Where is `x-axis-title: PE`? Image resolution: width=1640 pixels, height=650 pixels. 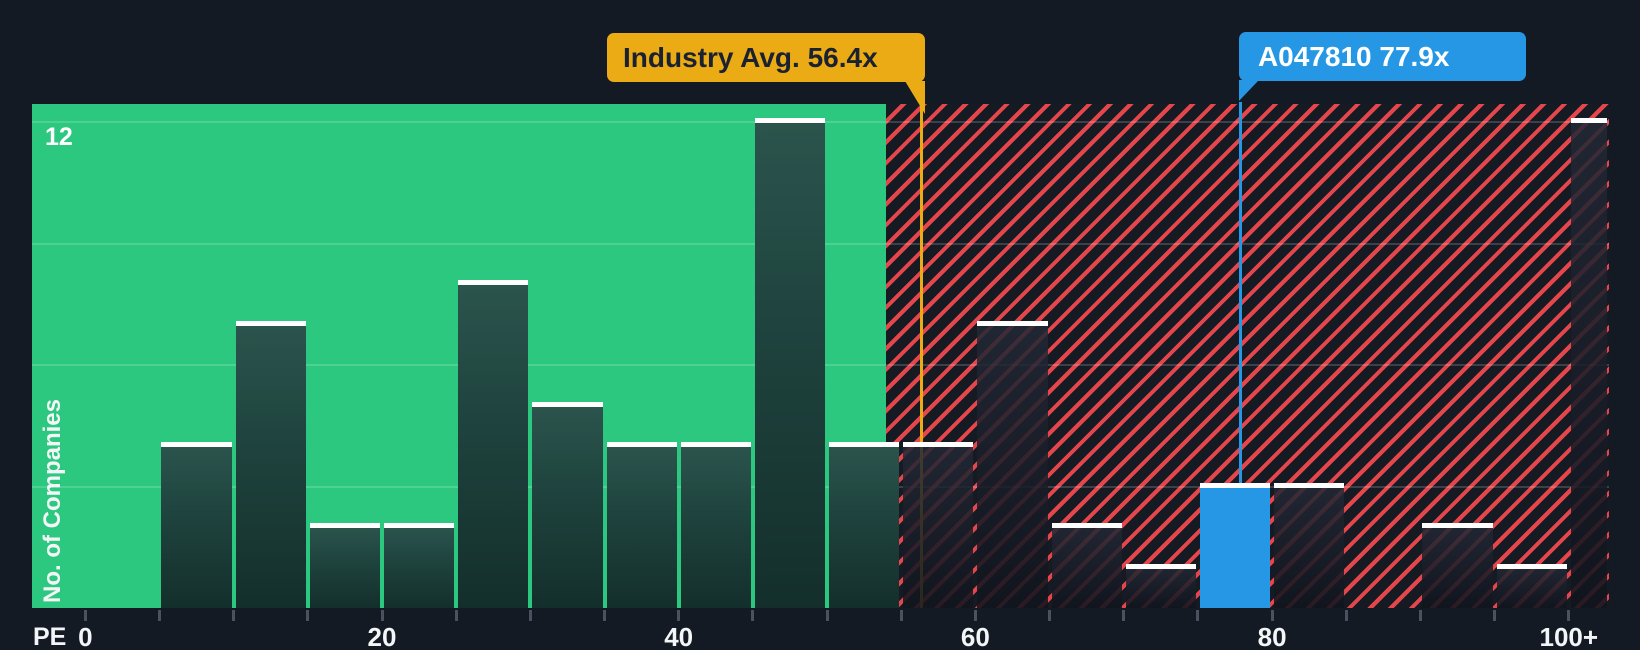 x-axis-title: PE is located at coordinates (50, 636).